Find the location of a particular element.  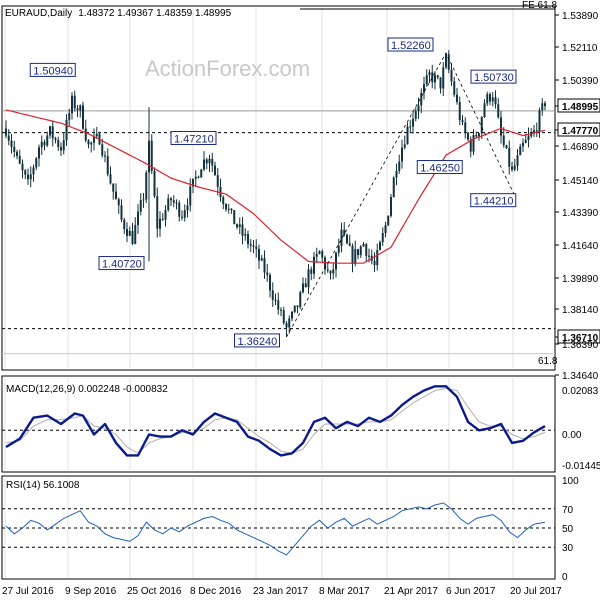

x-tick-label: 20 Jul 2017 is located at coordinates (536, 591).